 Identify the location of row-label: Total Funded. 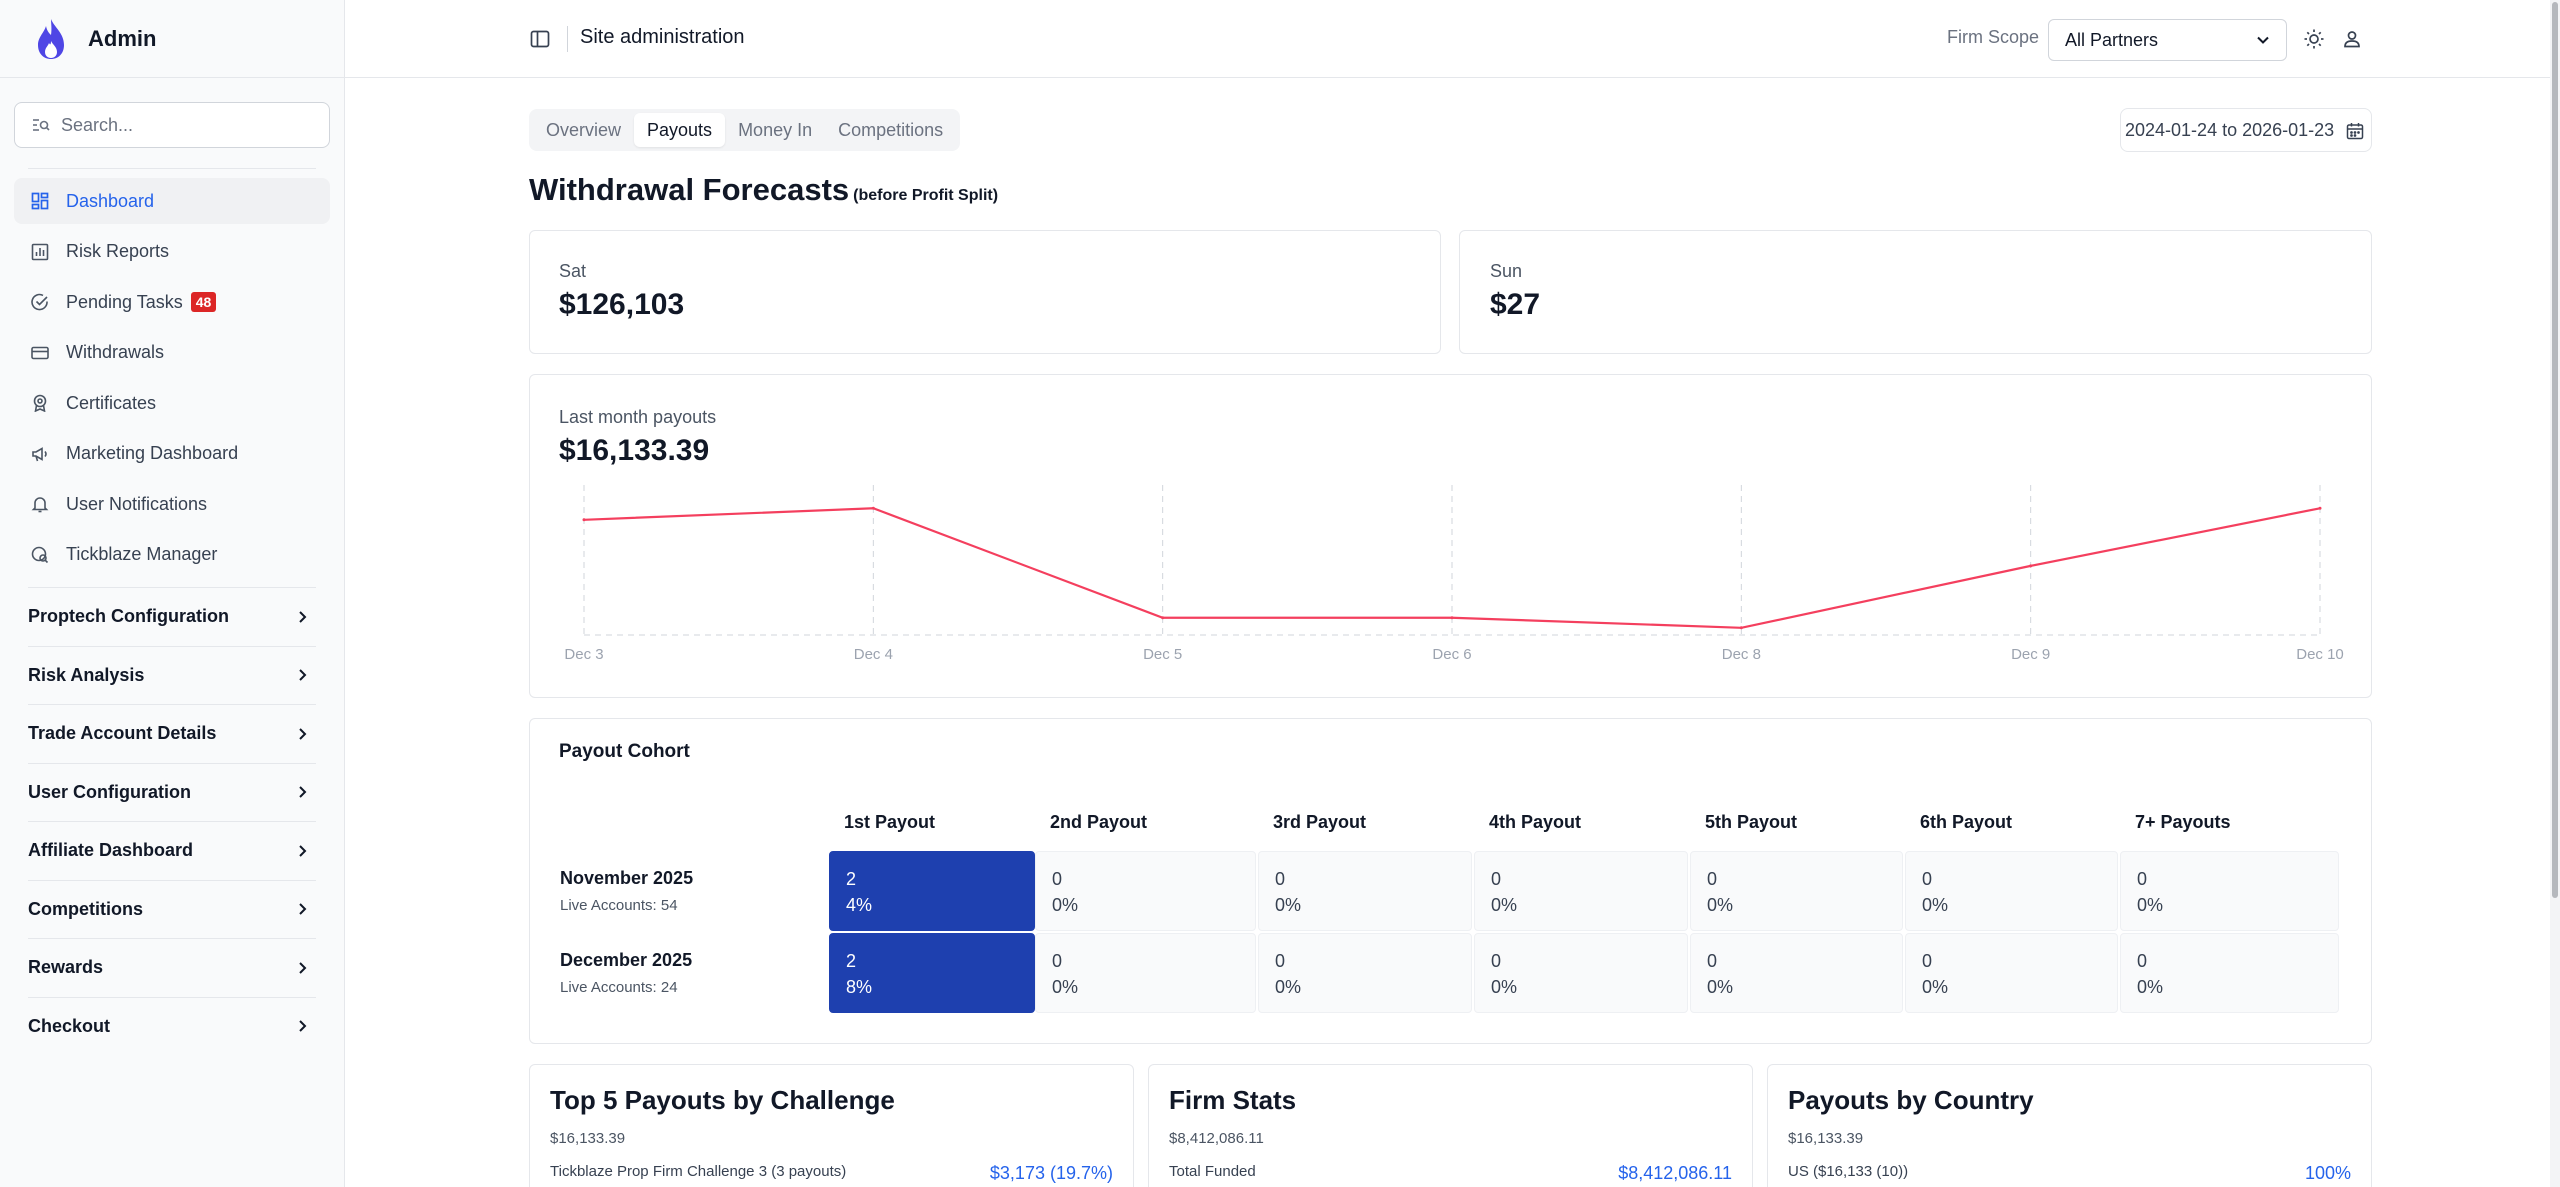
(1212, 1171).